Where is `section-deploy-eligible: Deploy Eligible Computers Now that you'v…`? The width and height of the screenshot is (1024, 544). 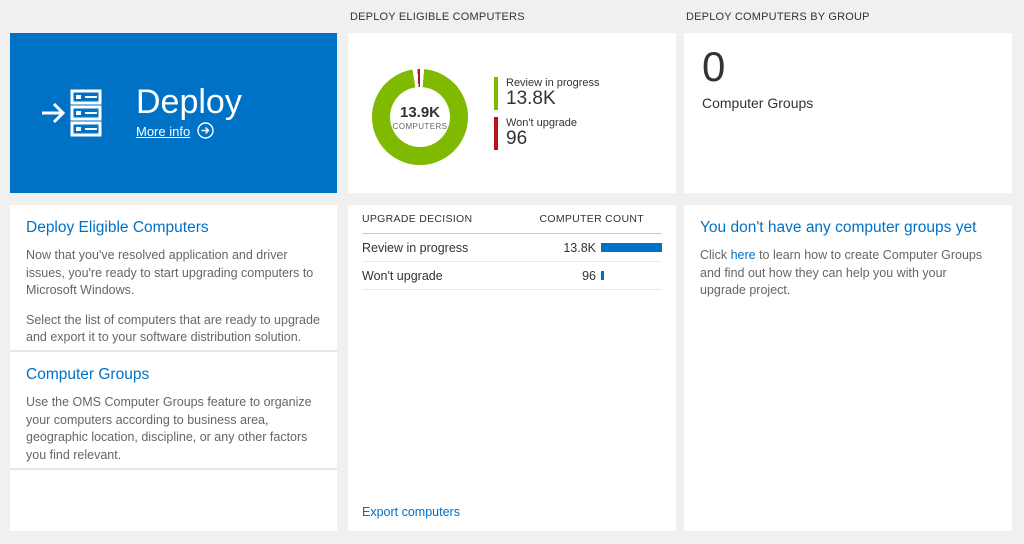
section-deploy-eligible: Deploy Eligible Computers Now that you'v… is located at coordinates (173, 278).